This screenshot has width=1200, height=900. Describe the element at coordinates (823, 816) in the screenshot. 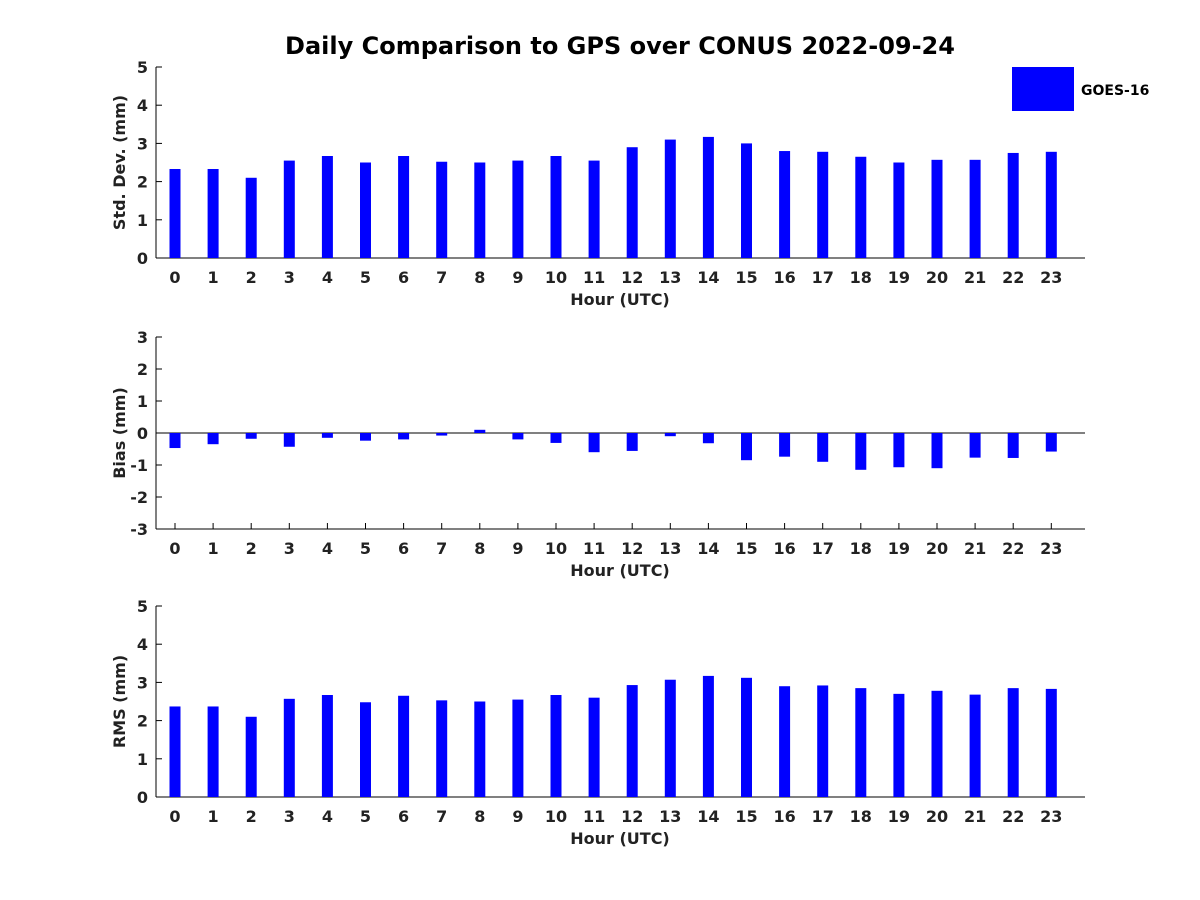

I see `x-tick-label: 17` at that location.